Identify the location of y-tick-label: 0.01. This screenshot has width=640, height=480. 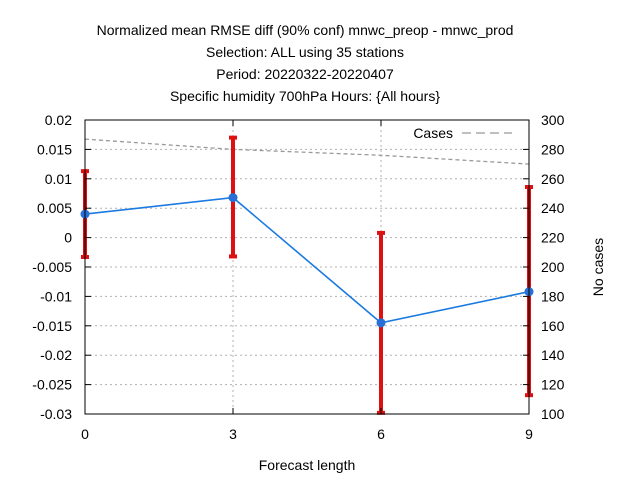
(58, 179).